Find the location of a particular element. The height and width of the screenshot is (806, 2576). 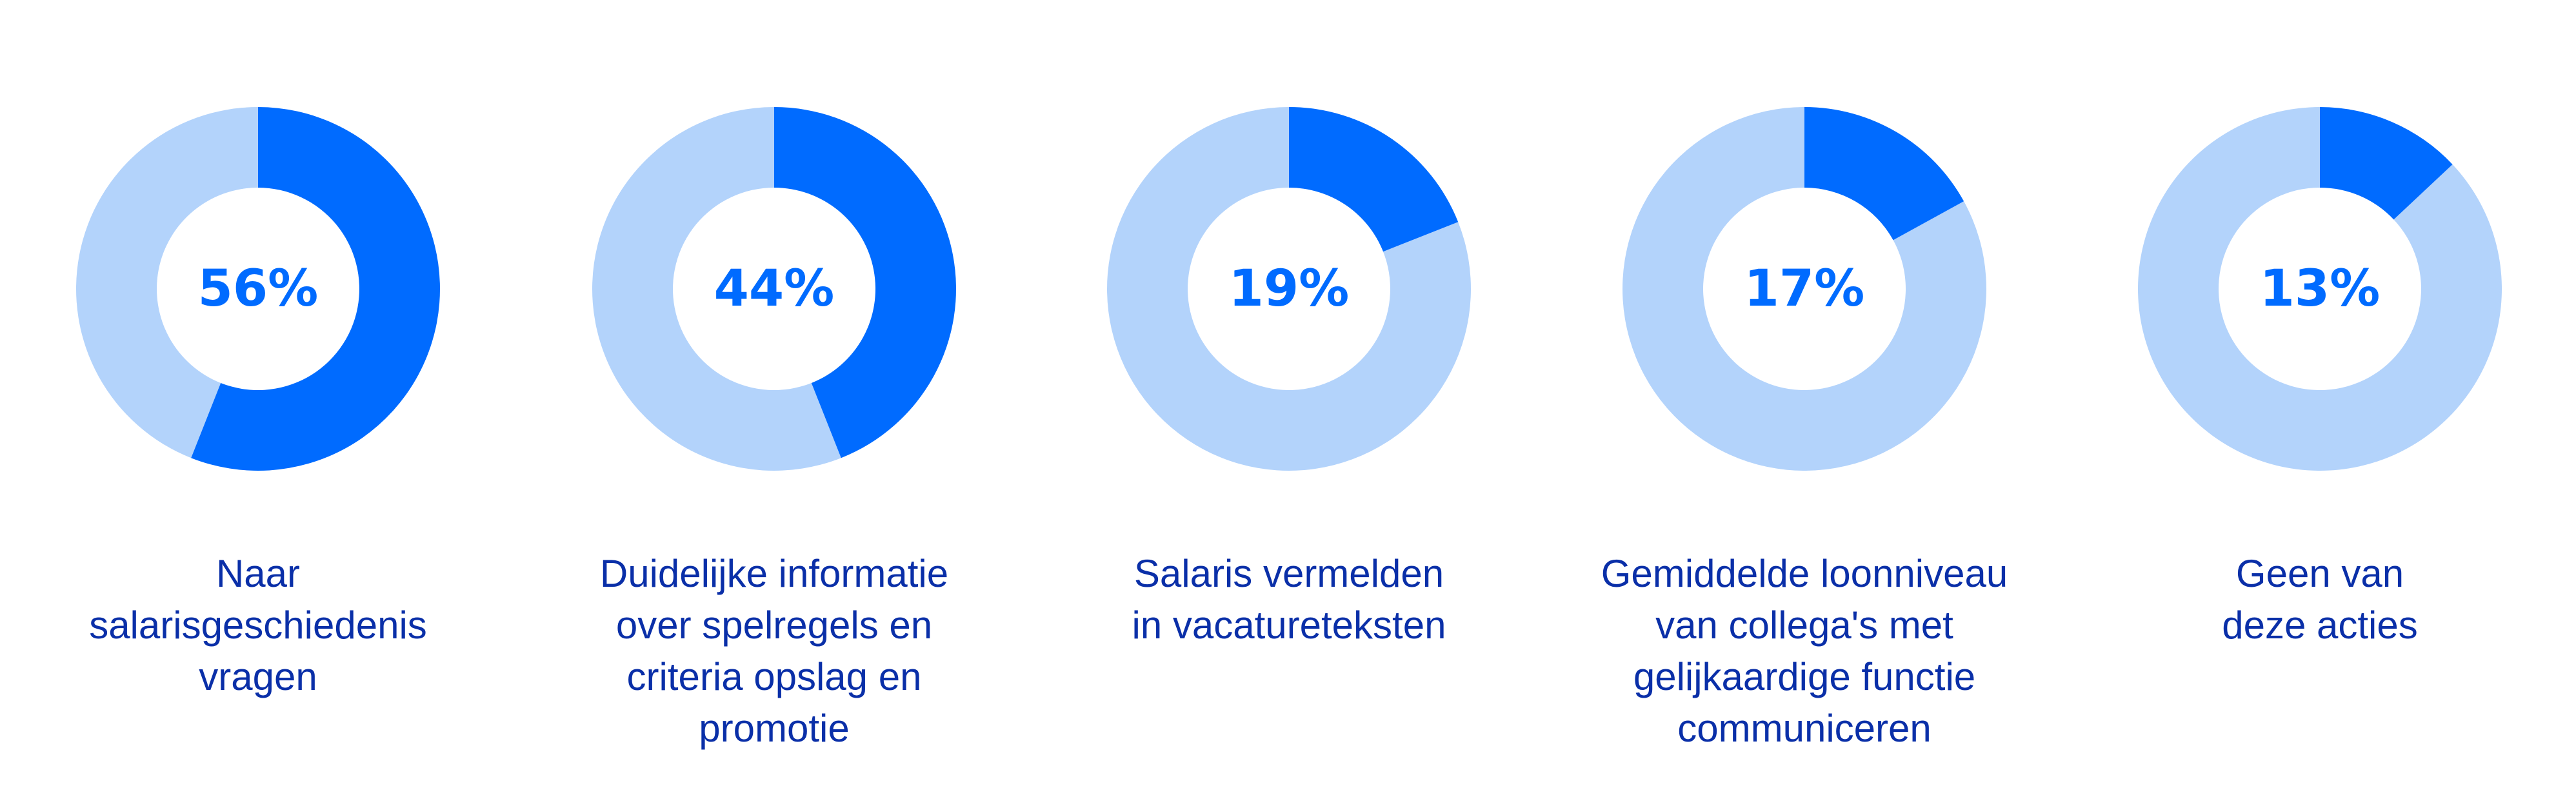

donut-category-label: Naar salarisgeschiedenis vragen is located at coordinates (258, 626).